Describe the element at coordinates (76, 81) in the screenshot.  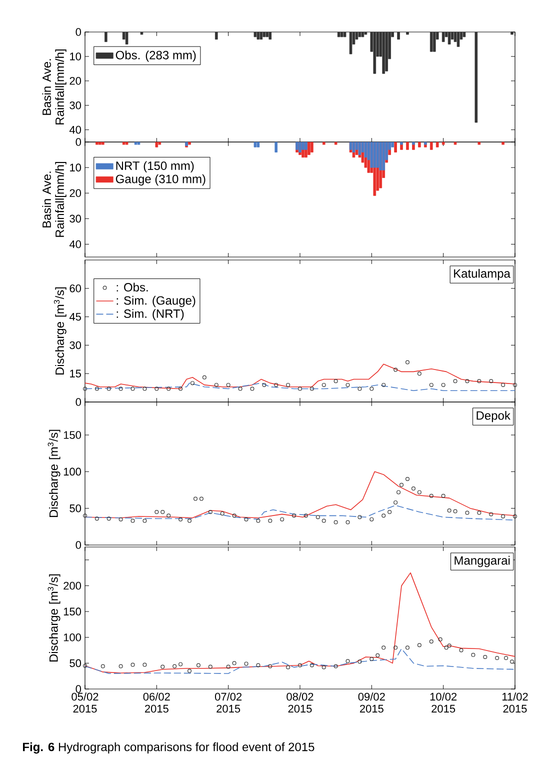
I see `y-tick-label: 20` at that location.